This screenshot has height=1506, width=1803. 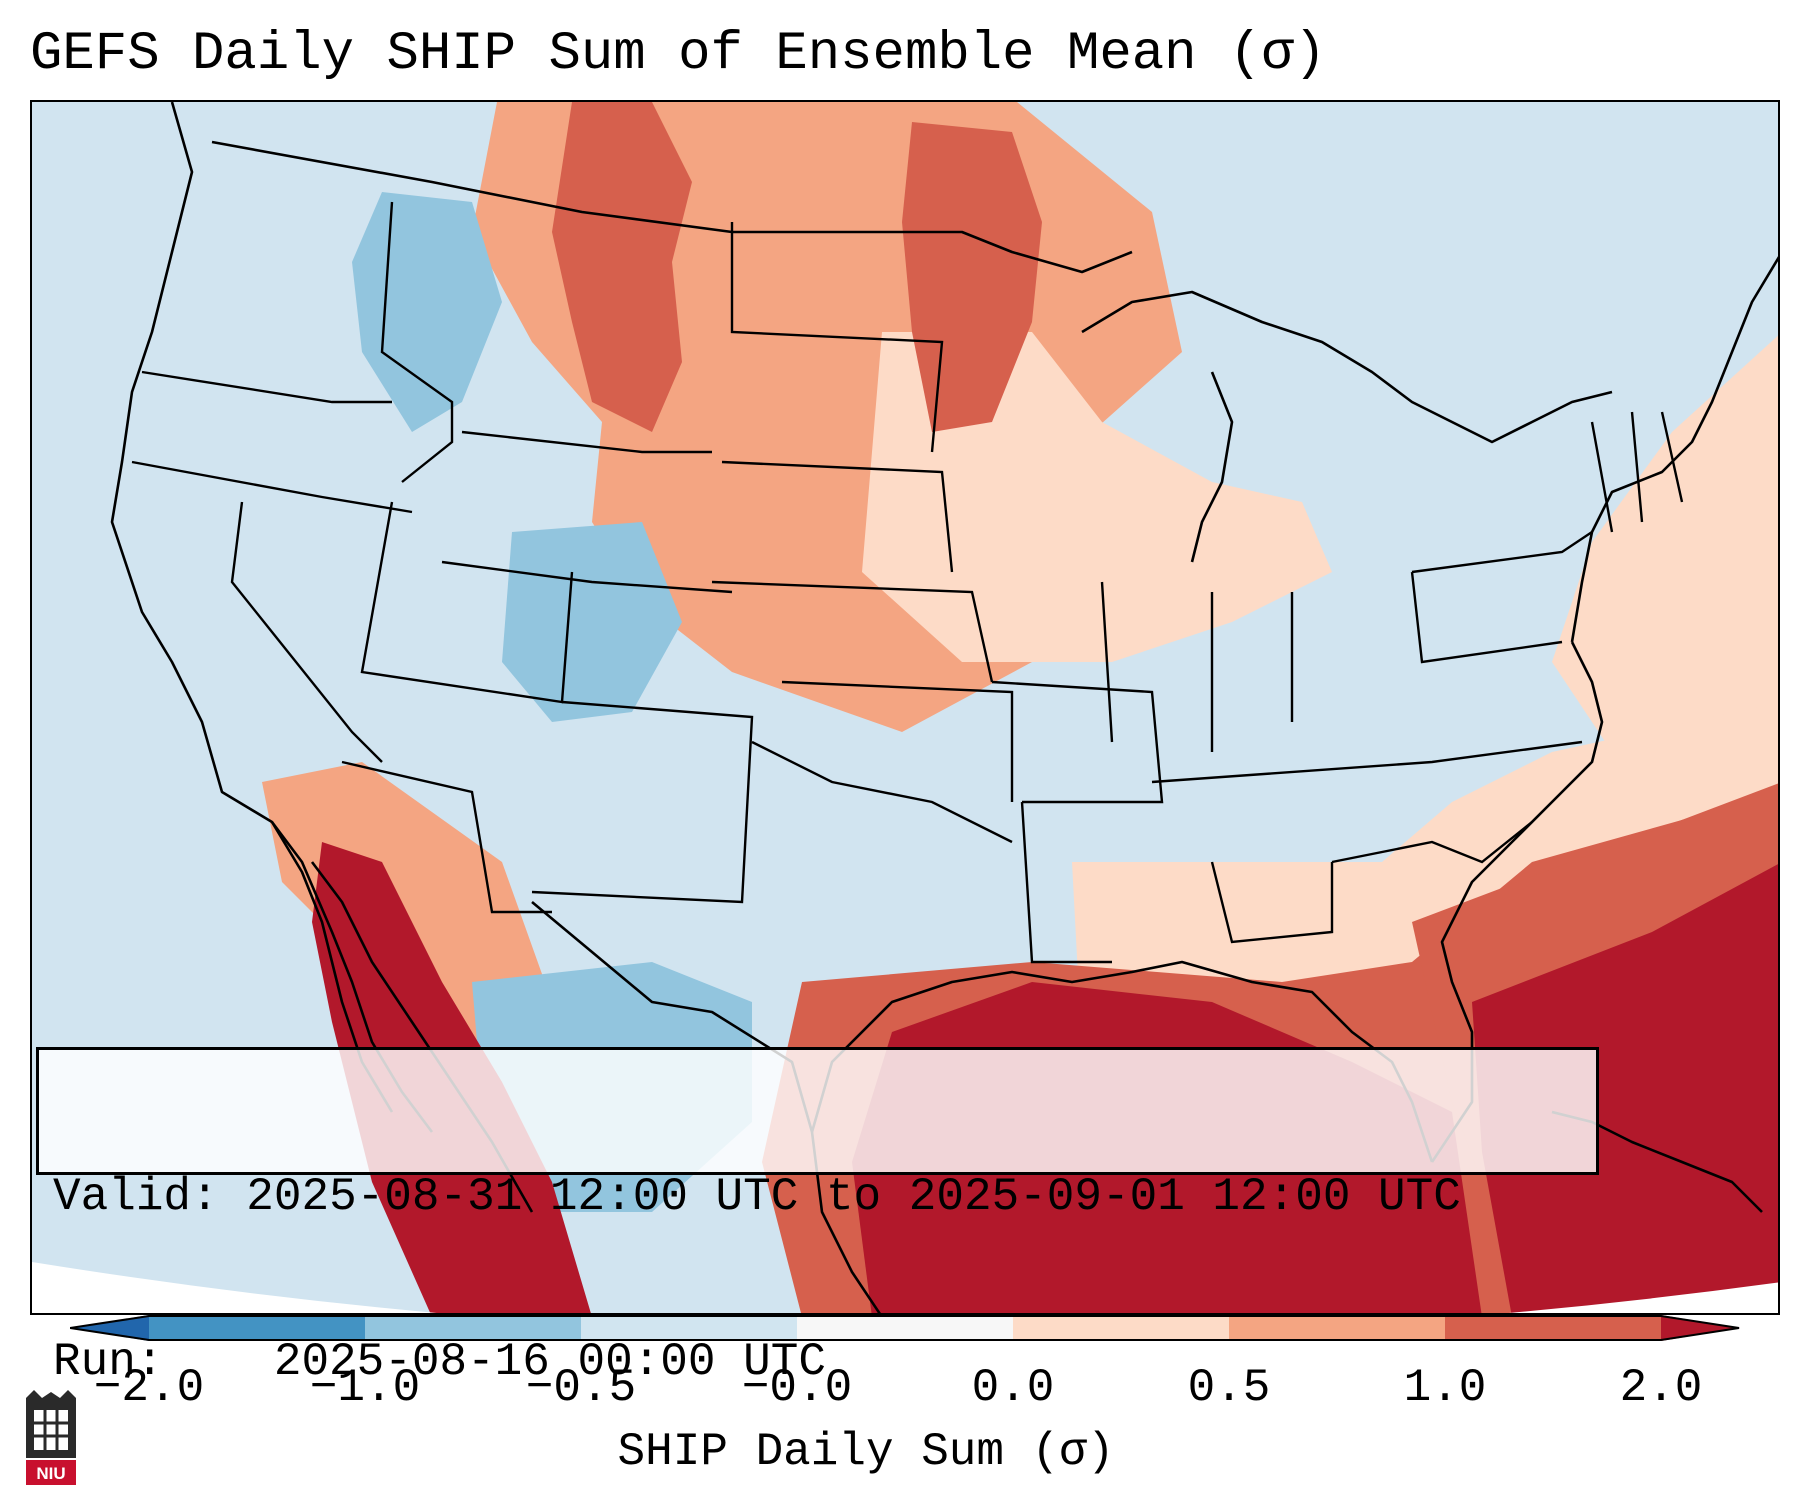 I want to click on run-time: 2025-08-16 00:00 UTC, so click(x=549, y=1362).